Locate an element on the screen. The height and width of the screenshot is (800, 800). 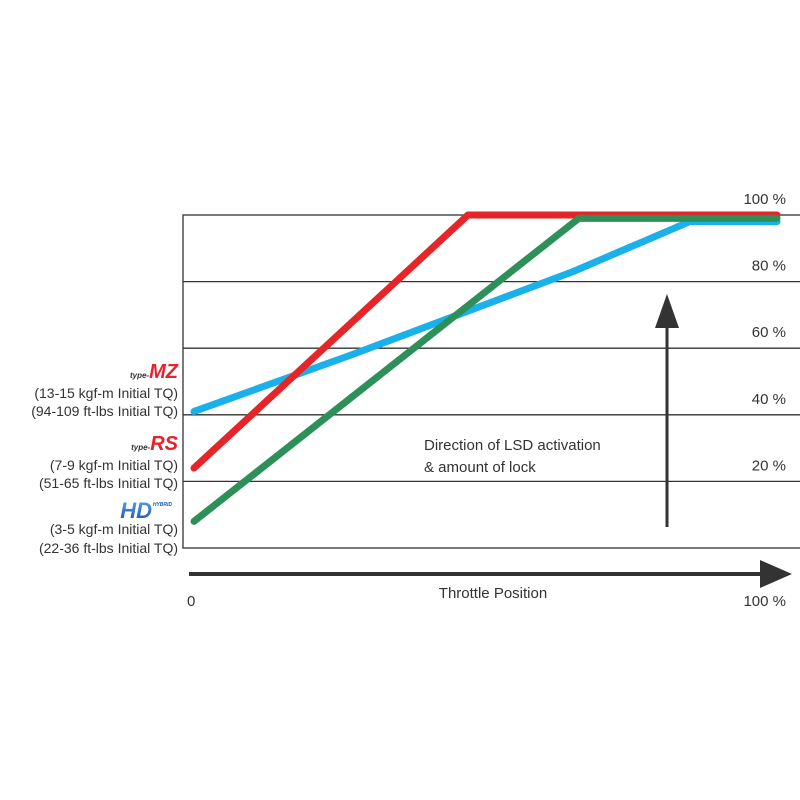
logo-hd: HD is located at coordinates (136, 510).